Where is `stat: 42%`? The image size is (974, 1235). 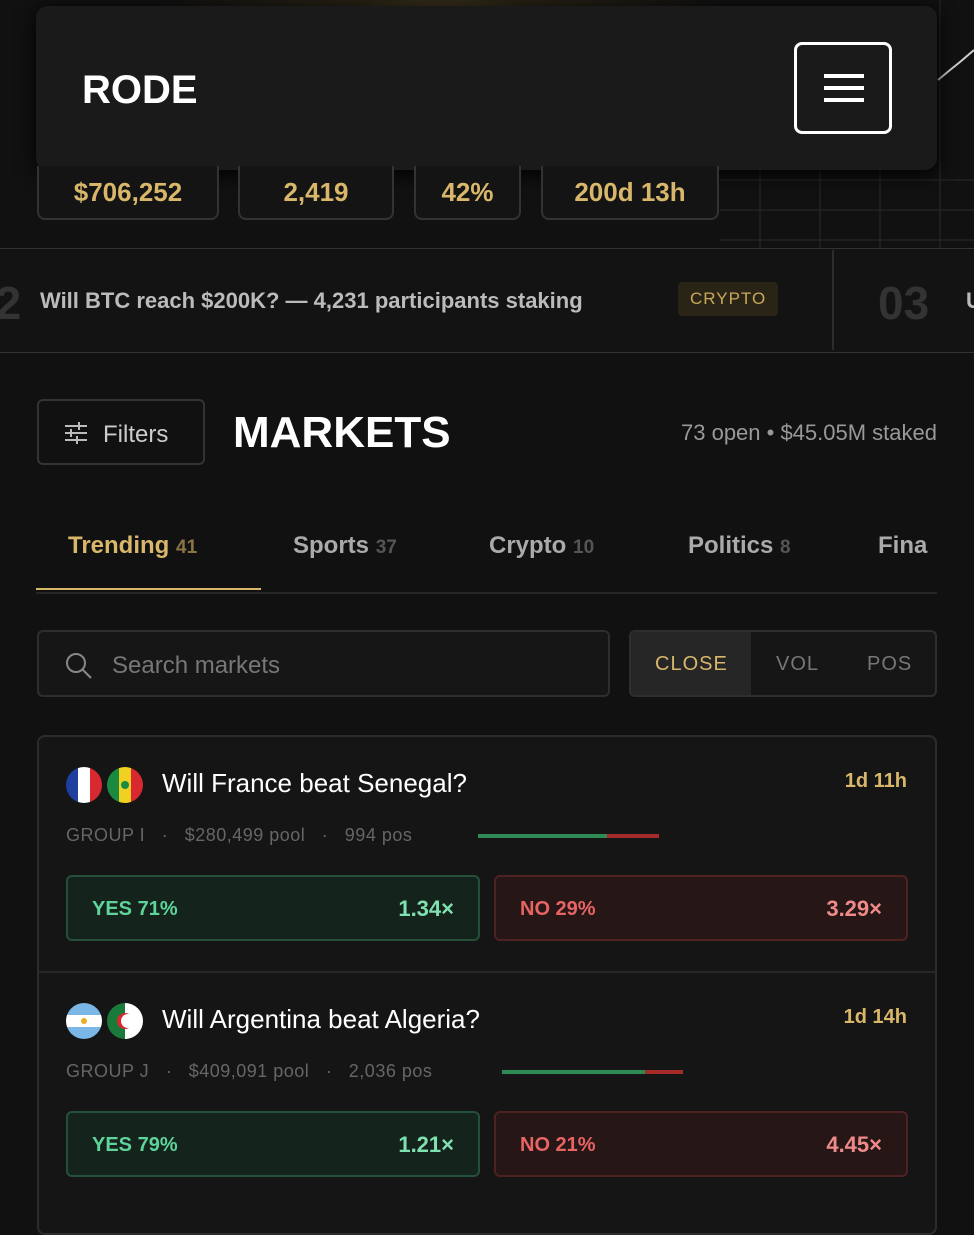 stat: 42% is located at coordinates (467, 193).